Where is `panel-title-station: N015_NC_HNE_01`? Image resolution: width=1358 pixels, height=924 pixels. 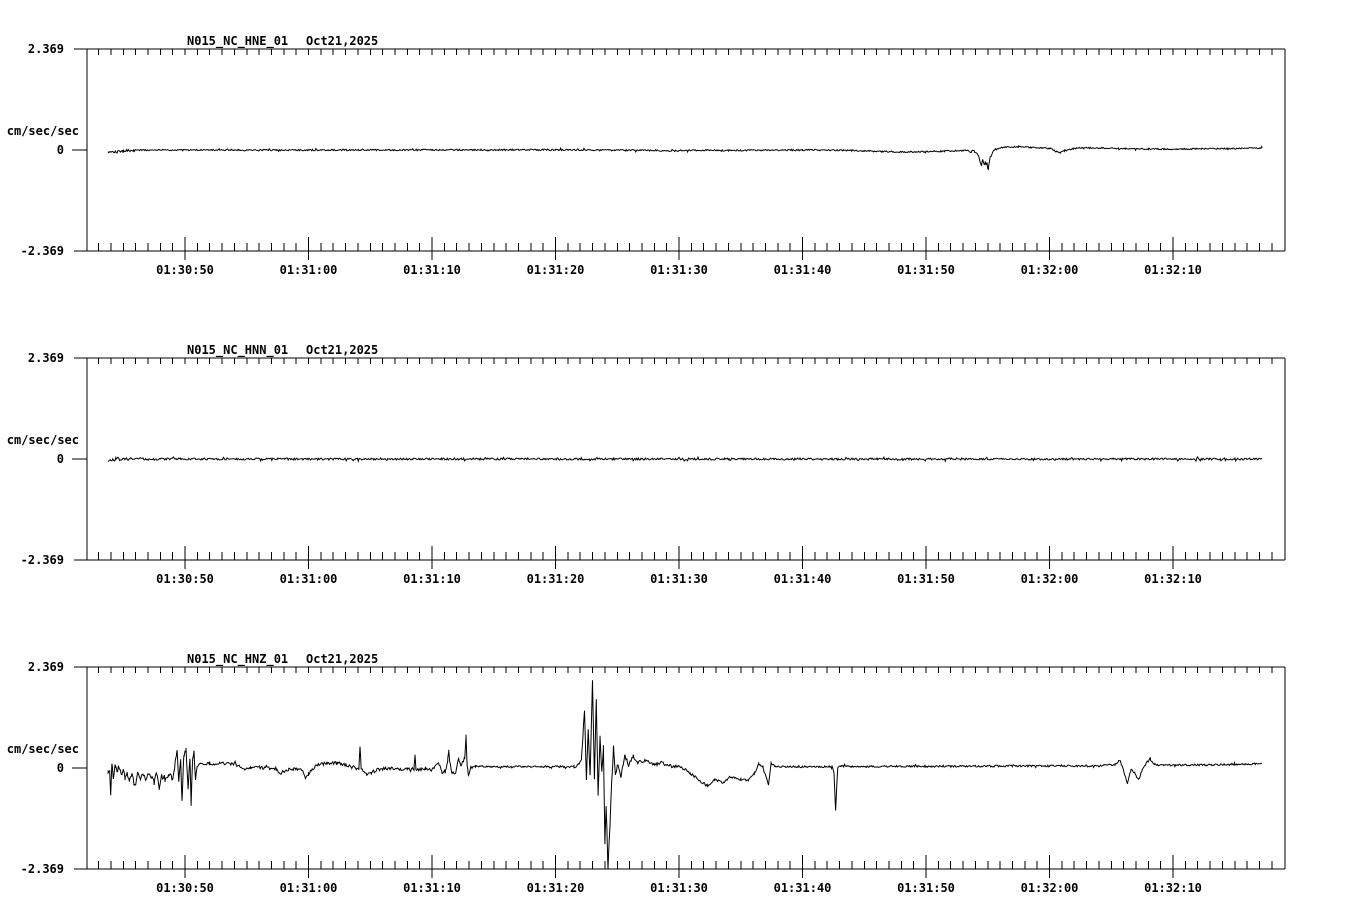 panel-title-station: N015_NC_HNE_01 is located at coordinates (238, 41).